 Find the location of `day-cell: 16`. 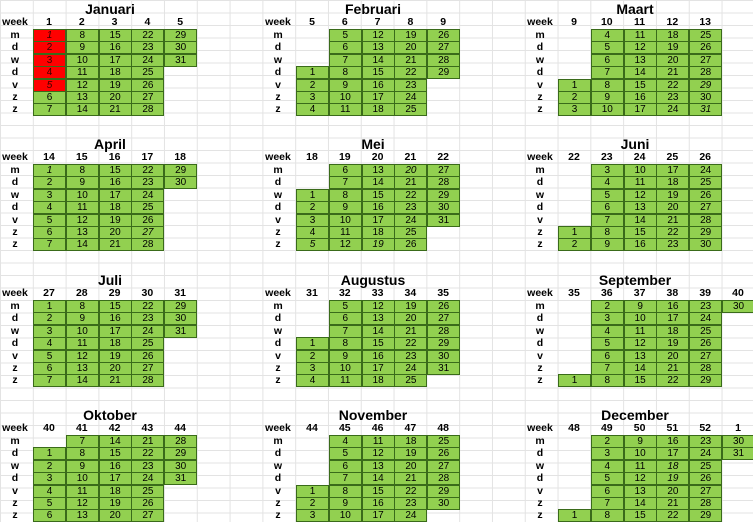

day-cell: 16 is located at coordinates (640, 97).